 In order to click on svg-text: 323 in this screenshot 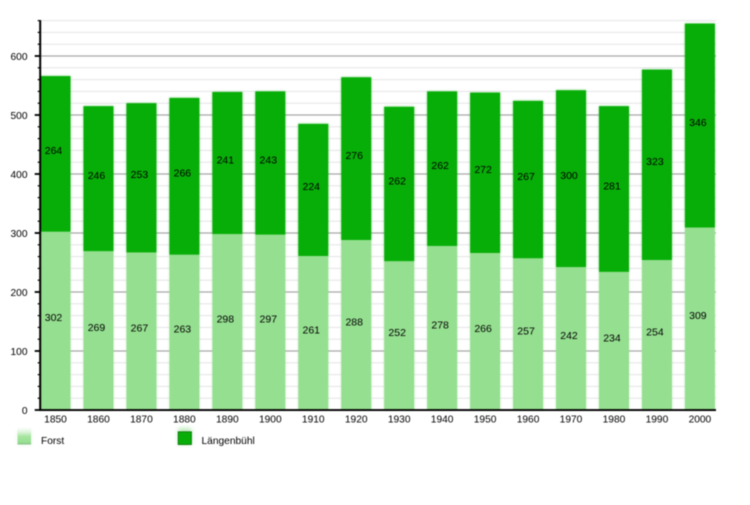, I will do `click(655, 162)`.